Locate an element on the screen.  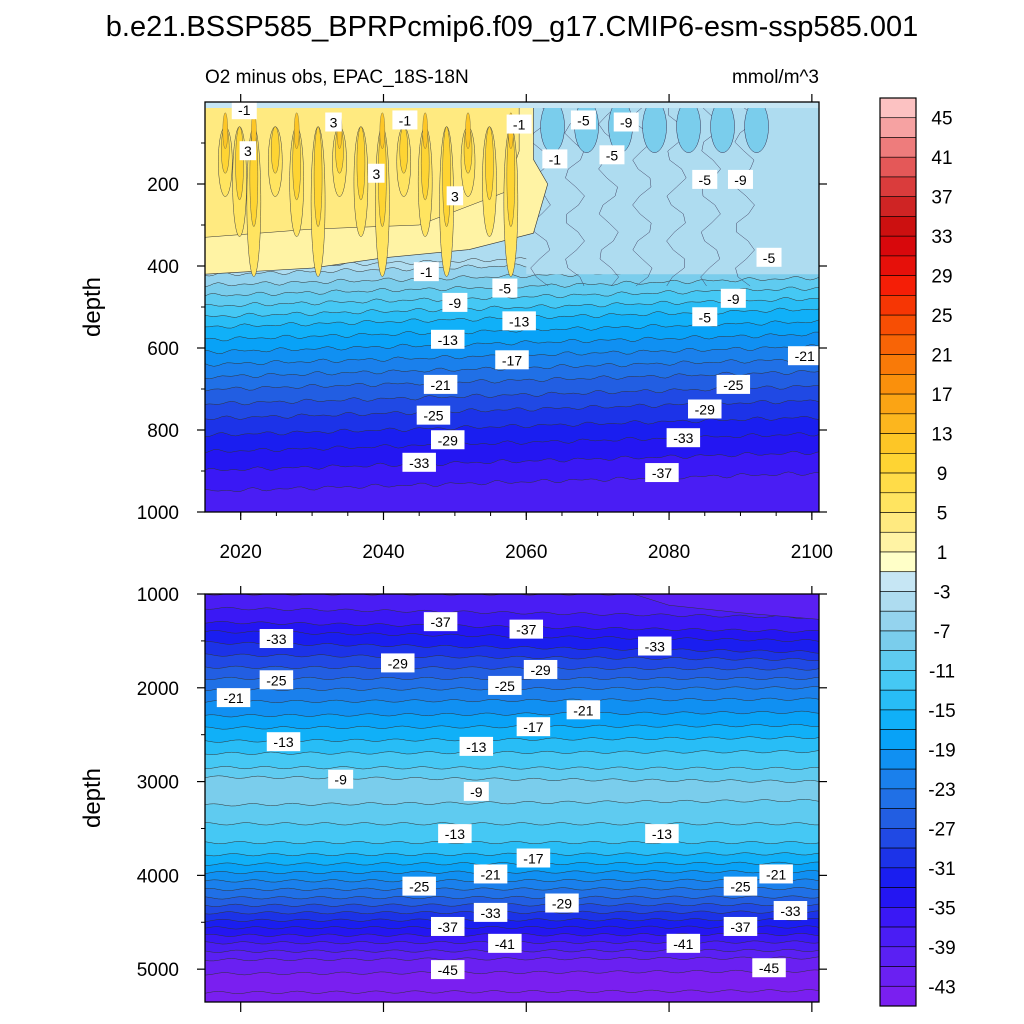
colorbar-label: 41 is located at coordinates (941, 158).